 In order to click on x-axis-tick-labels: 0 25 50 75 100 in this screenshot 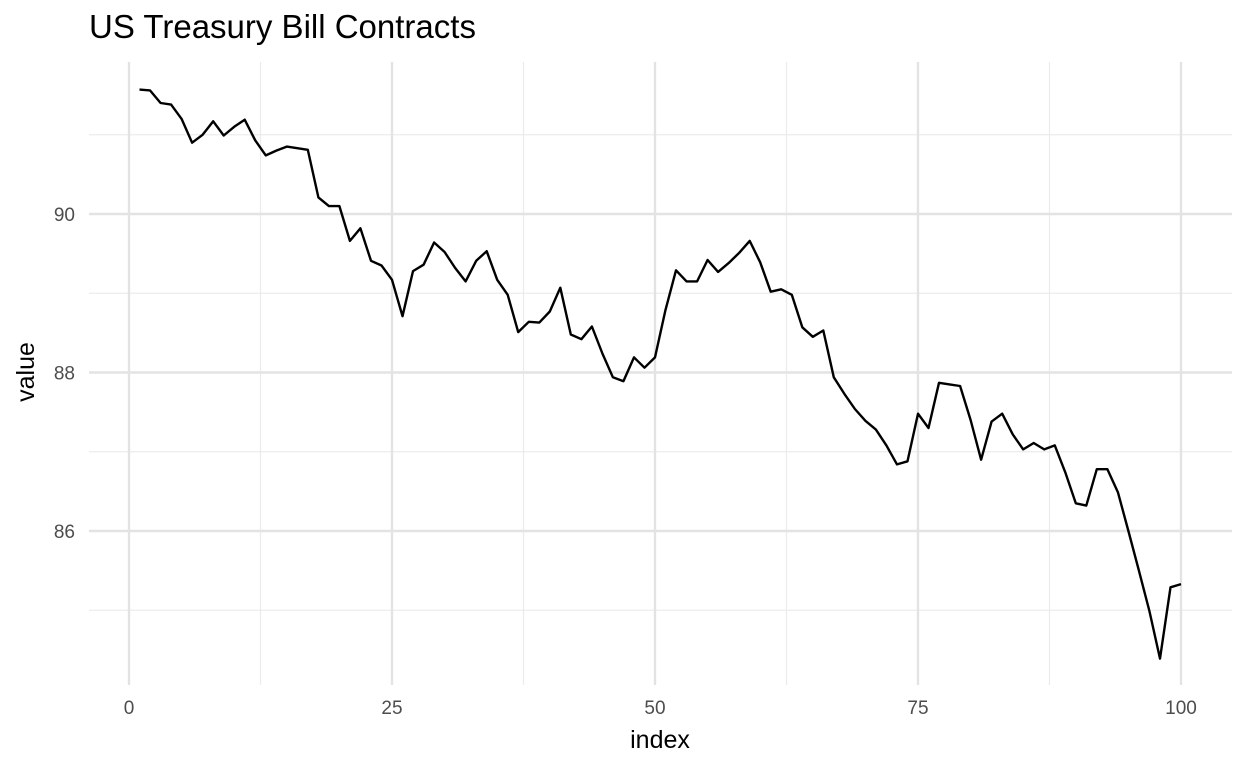, I will do `click(660, 708)`.